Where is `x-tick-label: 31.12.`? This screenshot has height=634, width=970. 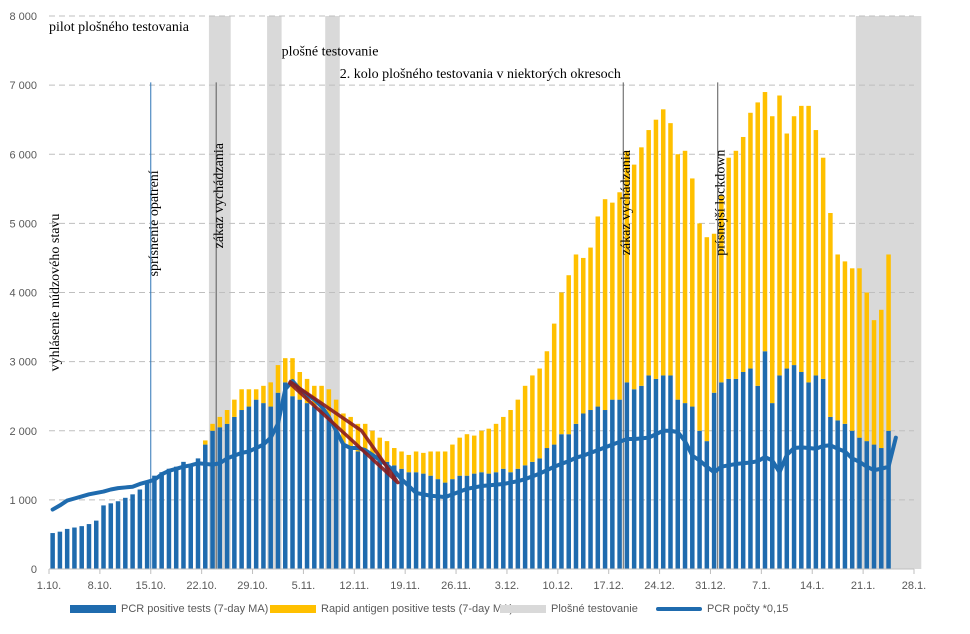 x-tick-label: 31.12. is located at coordinates (710, 586).